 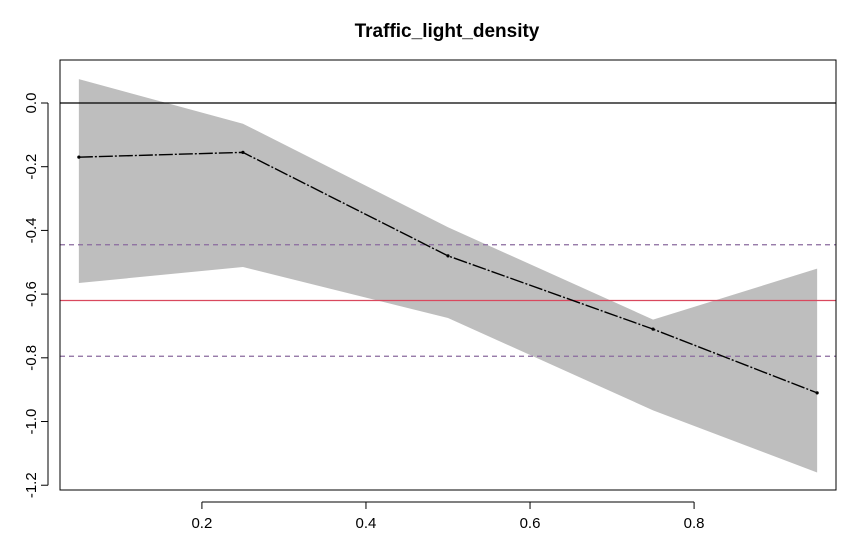 What do you see at coordinates (31, 230) in the screenshot?
I see `y-tick-label-2: -0.4` at bounding box center [31, 230].